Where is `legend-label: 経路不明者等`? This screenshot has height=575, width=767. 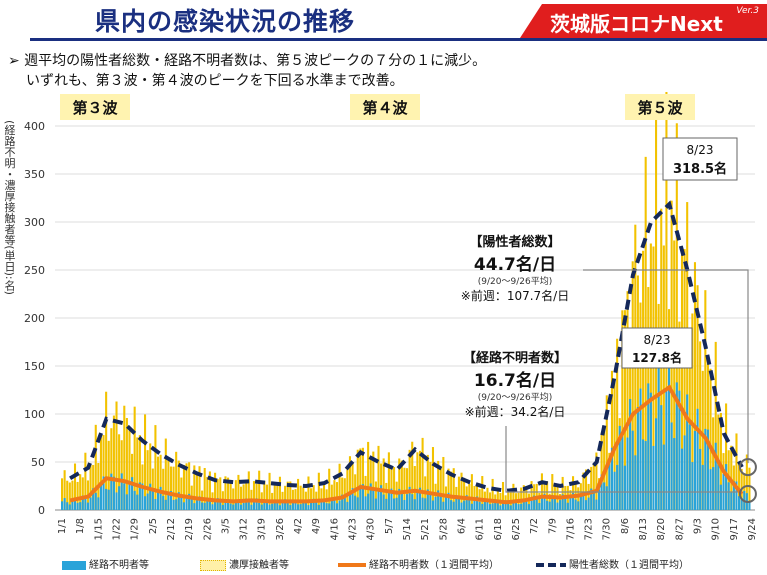 legend-label: 経路不明者等 is located at coordinates (119, 565).